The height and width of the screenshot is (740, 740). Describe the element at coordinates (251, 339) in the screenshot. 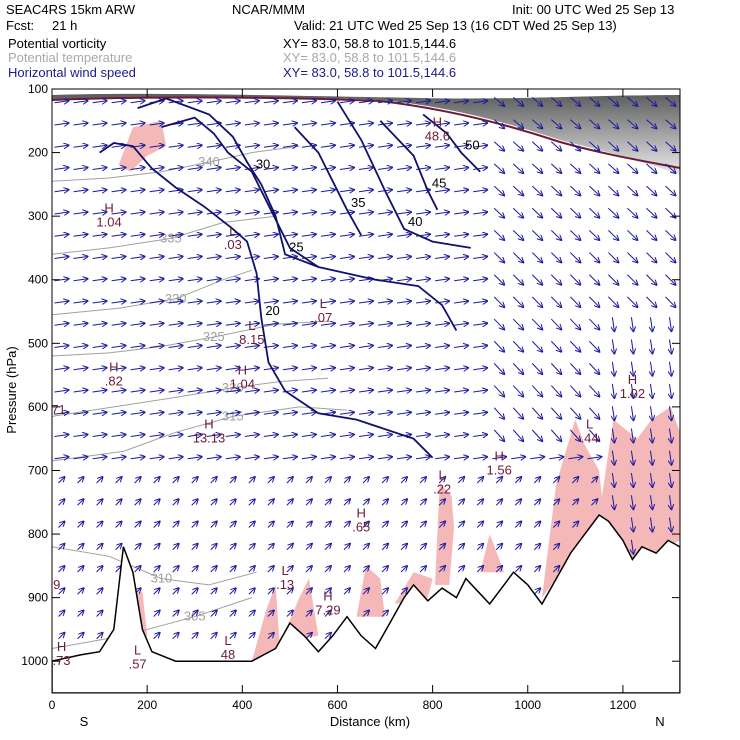

I see `pv-extremum-value: 8.15` at that location.